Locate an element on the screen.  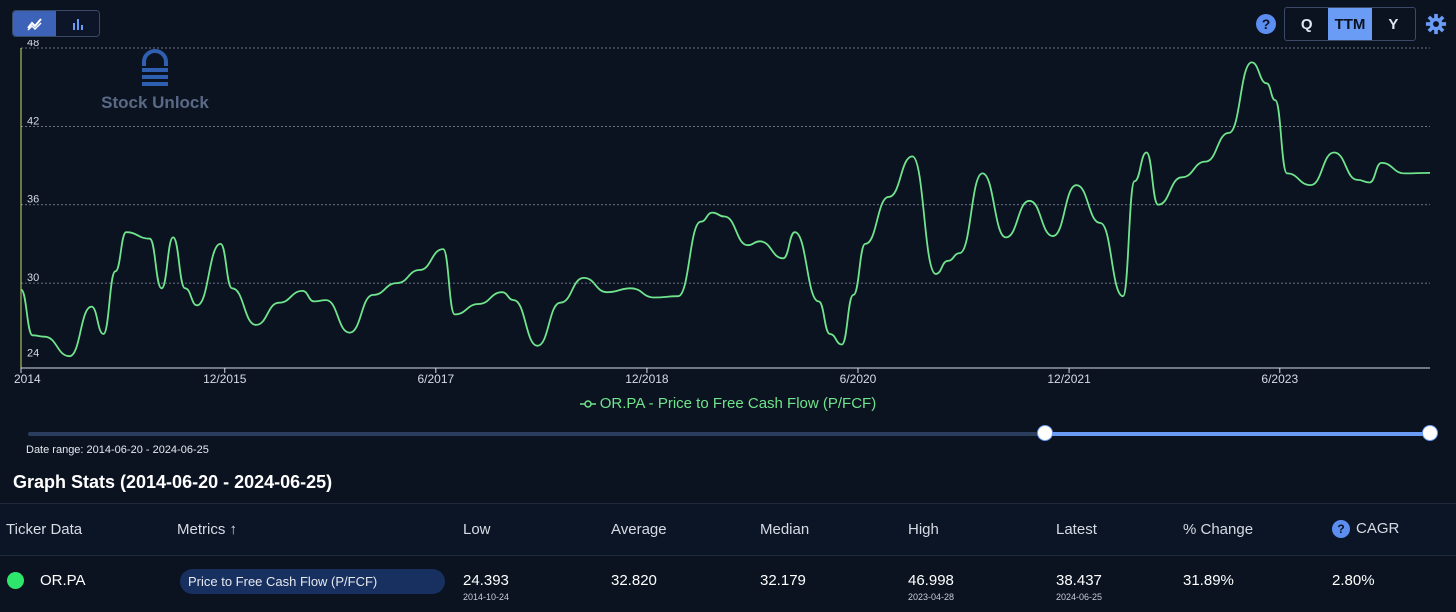
bar-chart-icon is located at coordinates (77, 24).